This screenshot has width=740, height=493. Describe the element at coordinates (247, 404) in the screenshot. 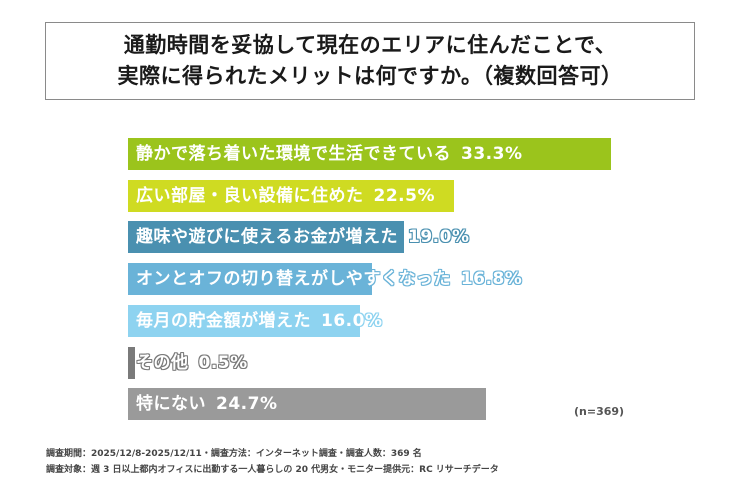

I see `value-label: 24.7%` at that location.